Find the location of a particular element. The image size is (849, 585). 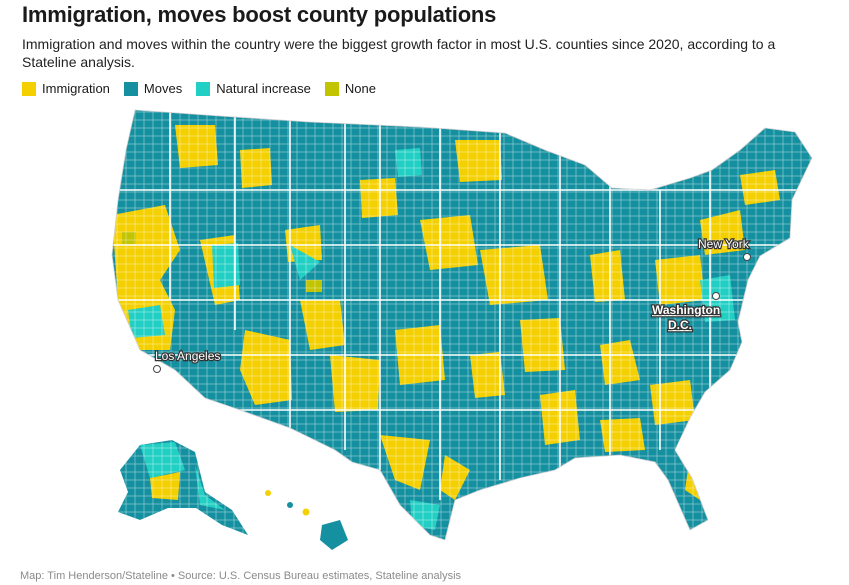

legend: Immigration Moves Natural increase None is located at coordinates (199, 88).